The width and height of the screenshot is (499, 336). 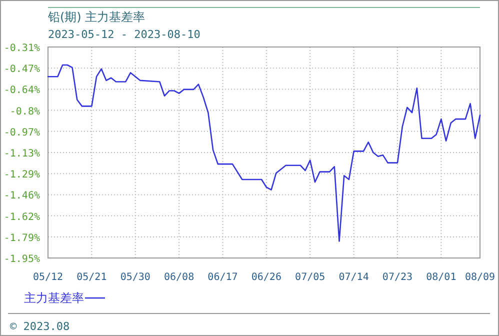 I want to click on y-tick-label: -1.62%, so click(x=22, y=217).